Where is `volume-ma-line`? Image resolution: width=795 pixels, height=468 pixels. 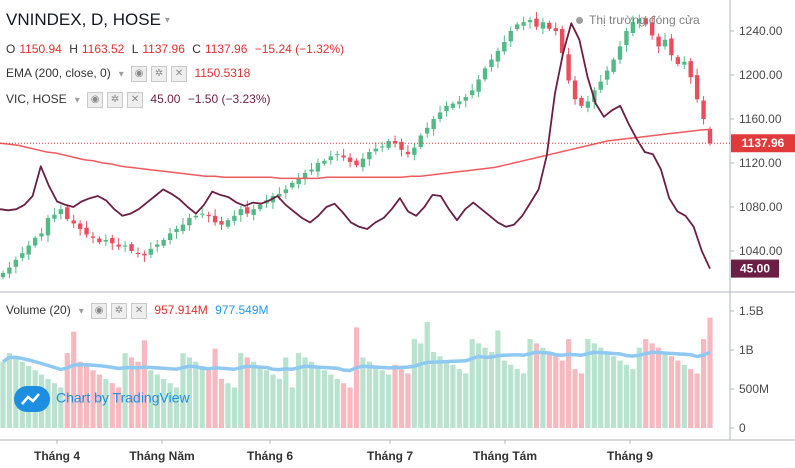 volume-ma-line is located at coordinates (356, 361).